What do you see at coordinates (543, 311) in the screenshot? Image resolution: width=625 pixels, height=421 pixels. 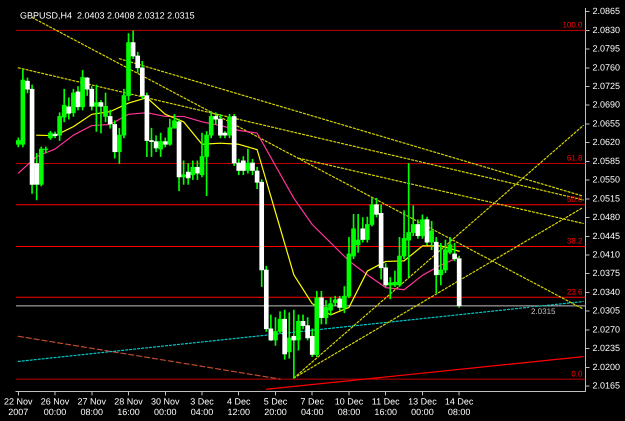 I see `ref-line-label: 2.0315` at bounding box center [543, 311].